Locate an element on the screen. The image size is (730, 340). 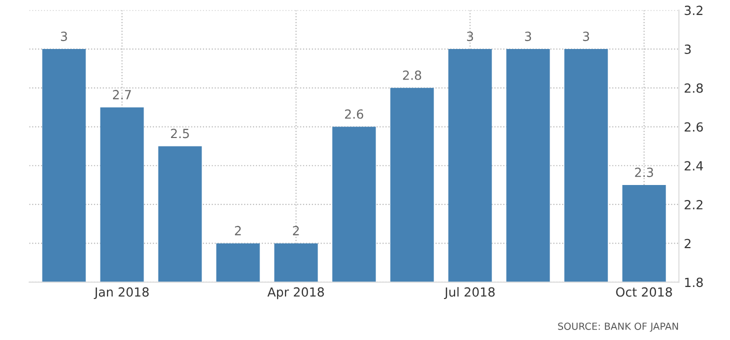
y-tick-label: 1.8 is located at coordinates (694, 283).